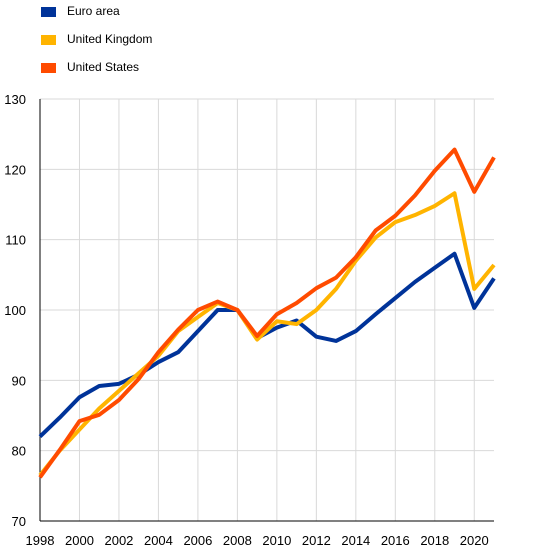 Image resolution: width=534 pixels, height=554 pixels. What do you see at coordinates (15, 240) in the screenshot?
I see `y-tick-label-110: 110` at bounding box center [15, 240].